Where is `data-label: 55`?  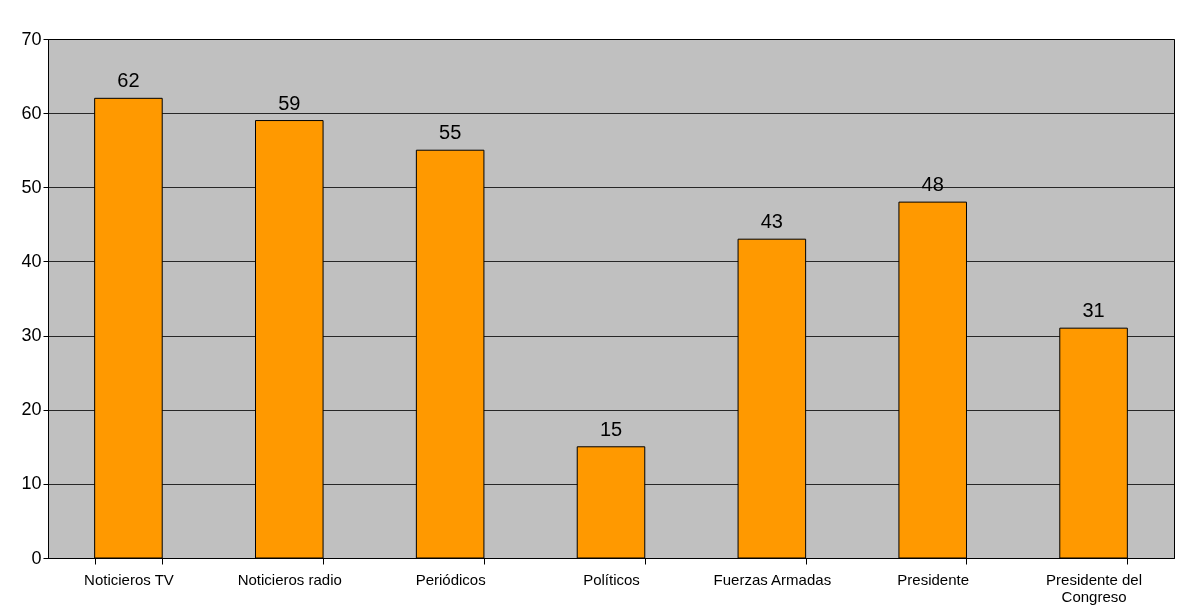
data-label: 55 is located at coordinates (450, 132).